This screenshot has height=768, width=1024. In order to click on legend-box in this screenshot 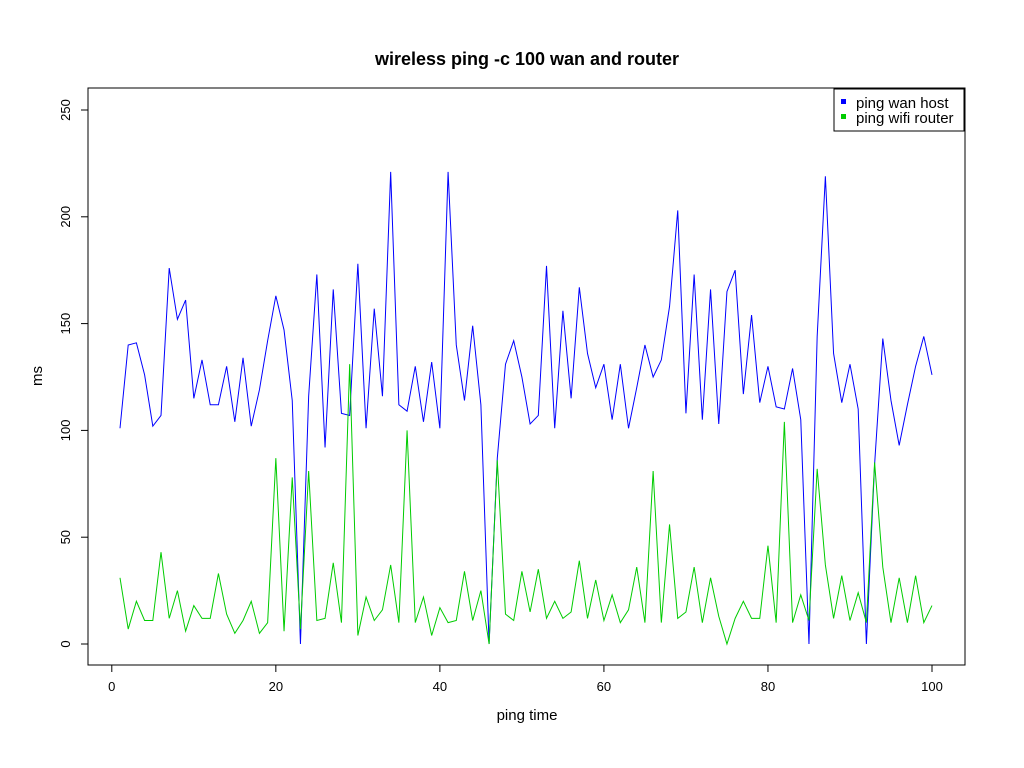, I will do `click(899, 110)`.